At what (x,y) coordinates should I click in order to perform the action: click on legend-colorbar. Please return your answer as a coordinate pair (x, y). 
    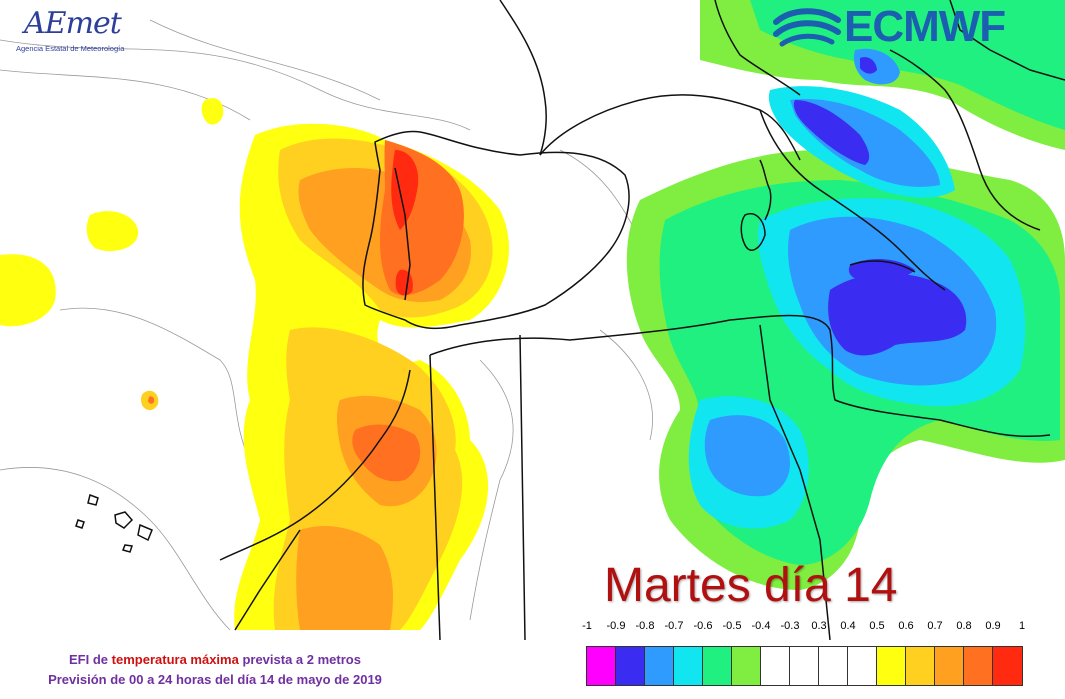
    Looking at the image, I should click on (804, 666).